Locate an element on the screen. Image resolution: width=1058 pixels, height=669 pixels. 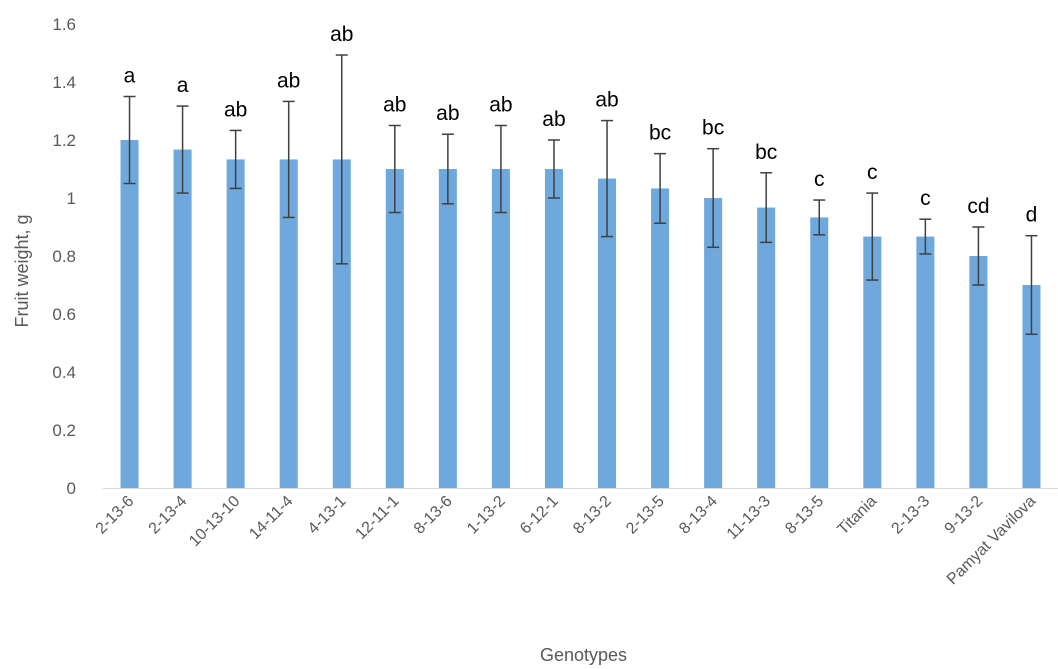
y-tick-label: 0.4 is located at coordinates (64, 372).